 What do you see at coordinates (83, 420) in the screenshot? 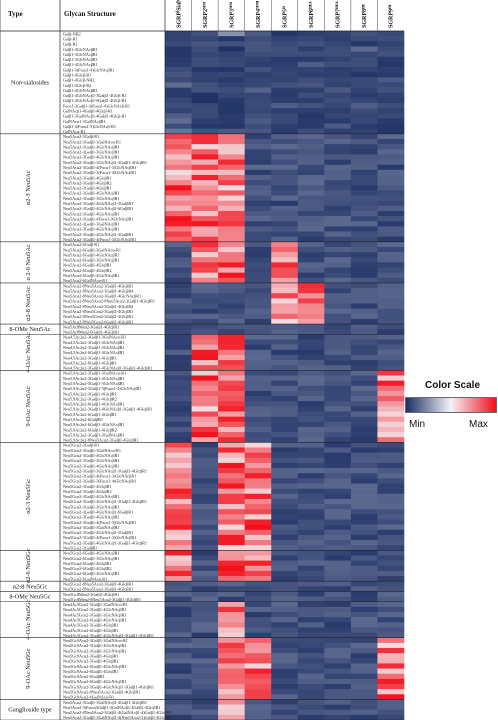
I see `glycan-row-label: Neu5,9Ac2α2-6GalβR1` at bounding box center [83, 420].